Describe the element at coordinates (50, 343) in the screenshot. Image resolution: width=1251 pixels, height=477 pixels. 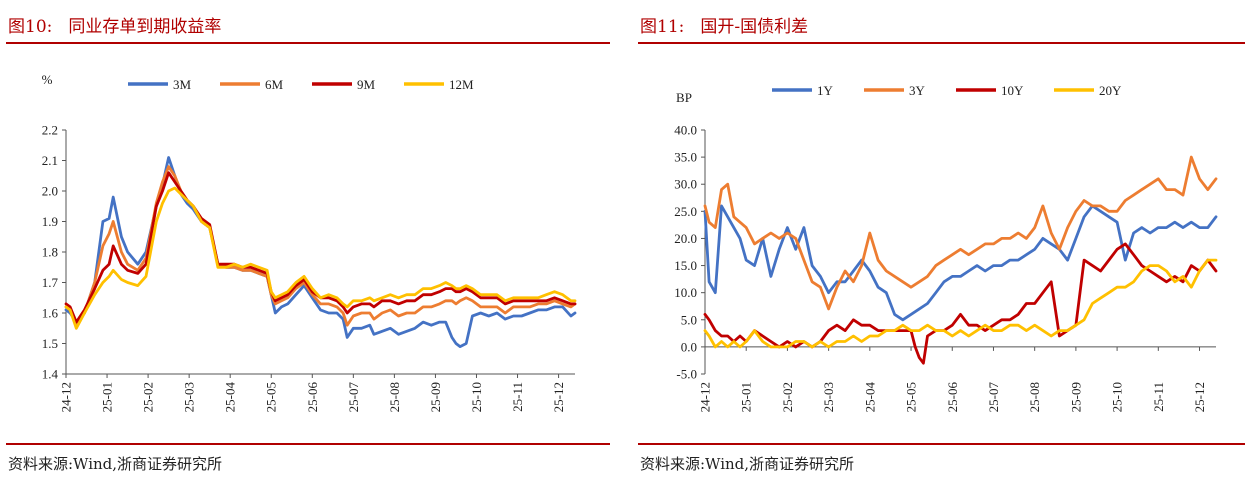
I see `y-tick-label: 1.5` at that location.